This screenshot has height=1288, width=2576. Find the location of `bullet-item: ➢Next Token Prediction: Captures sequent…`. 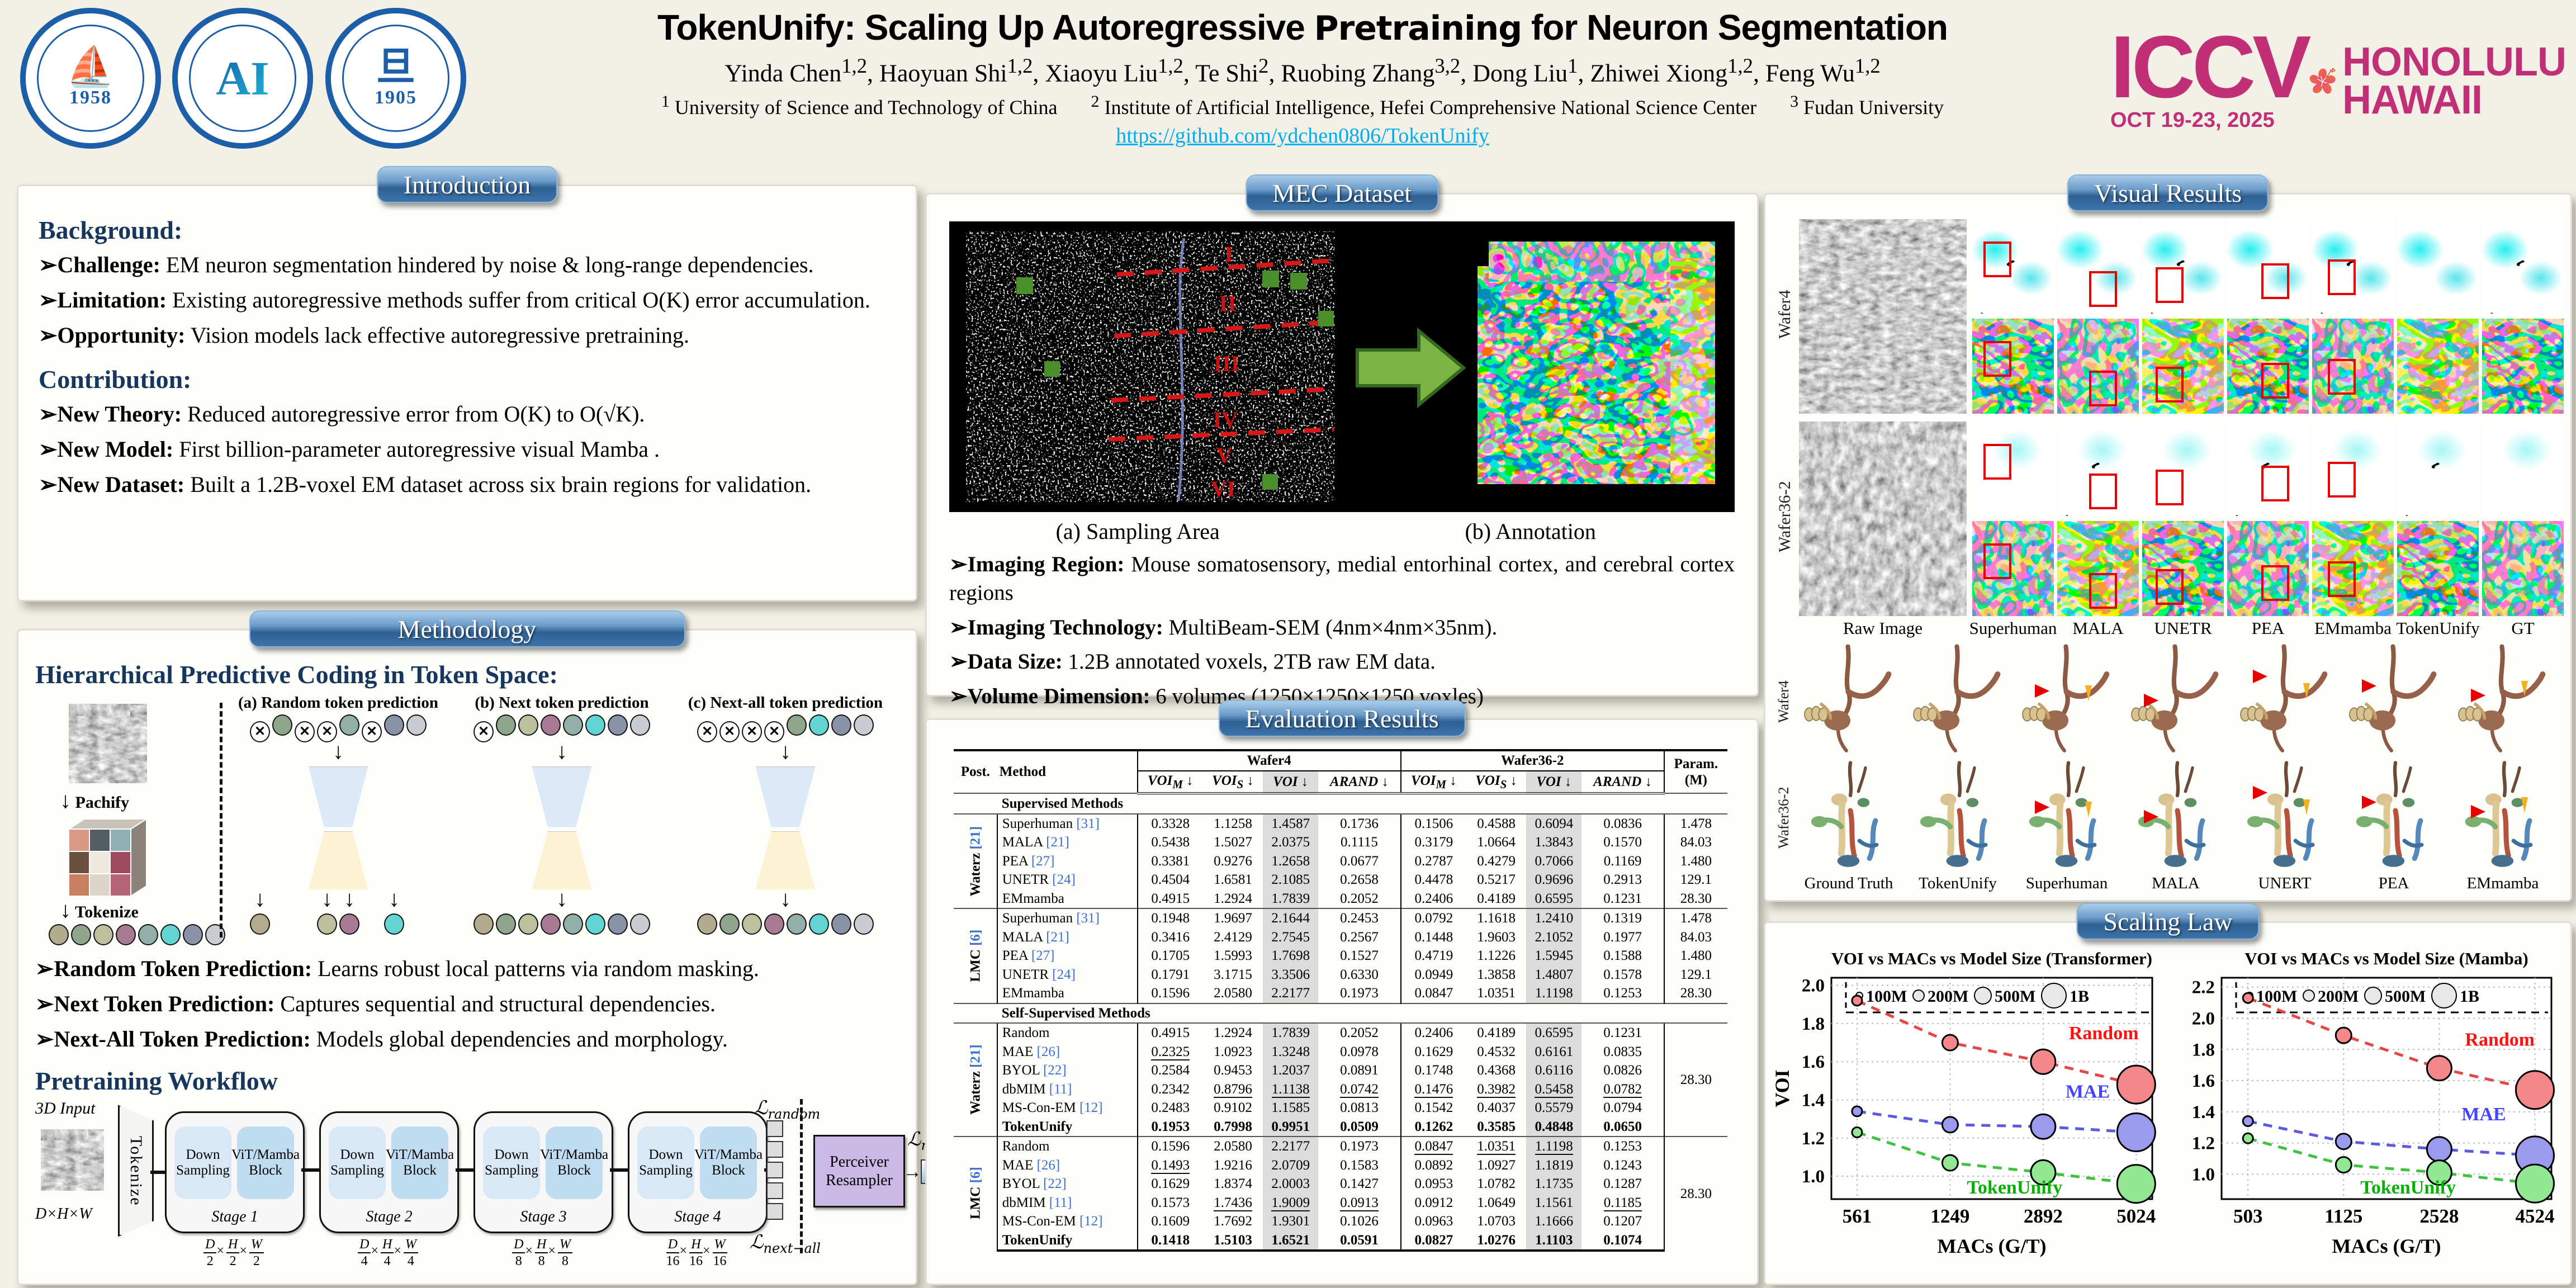

bullet-item: ➢Next Token Prediction: Captures sequent… is located at coordinates (375, 1004).